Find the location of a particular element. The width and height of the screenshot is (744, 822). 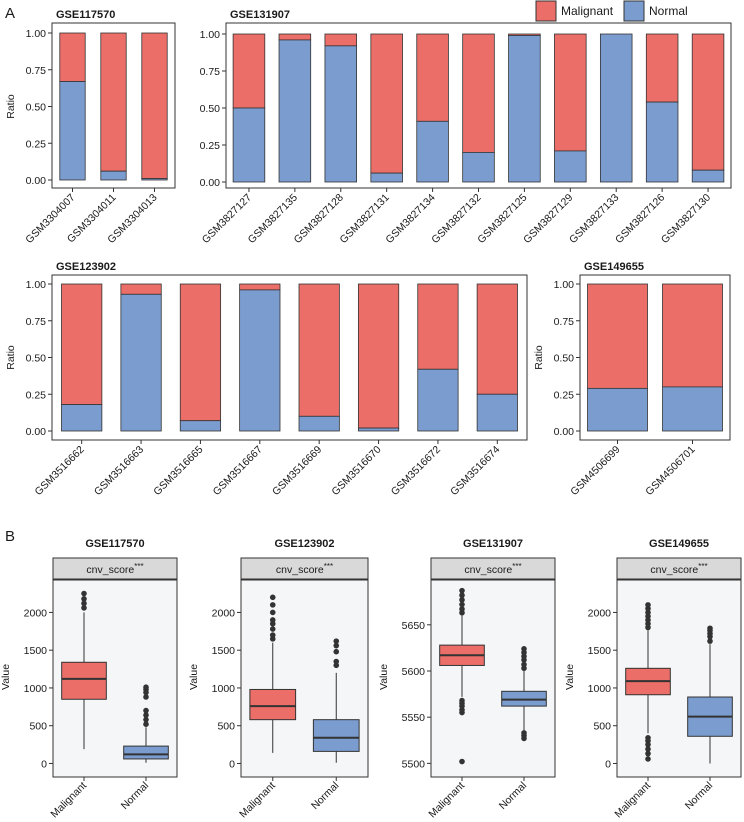

y-axis-label: Value is located at coordinates (194, 677).